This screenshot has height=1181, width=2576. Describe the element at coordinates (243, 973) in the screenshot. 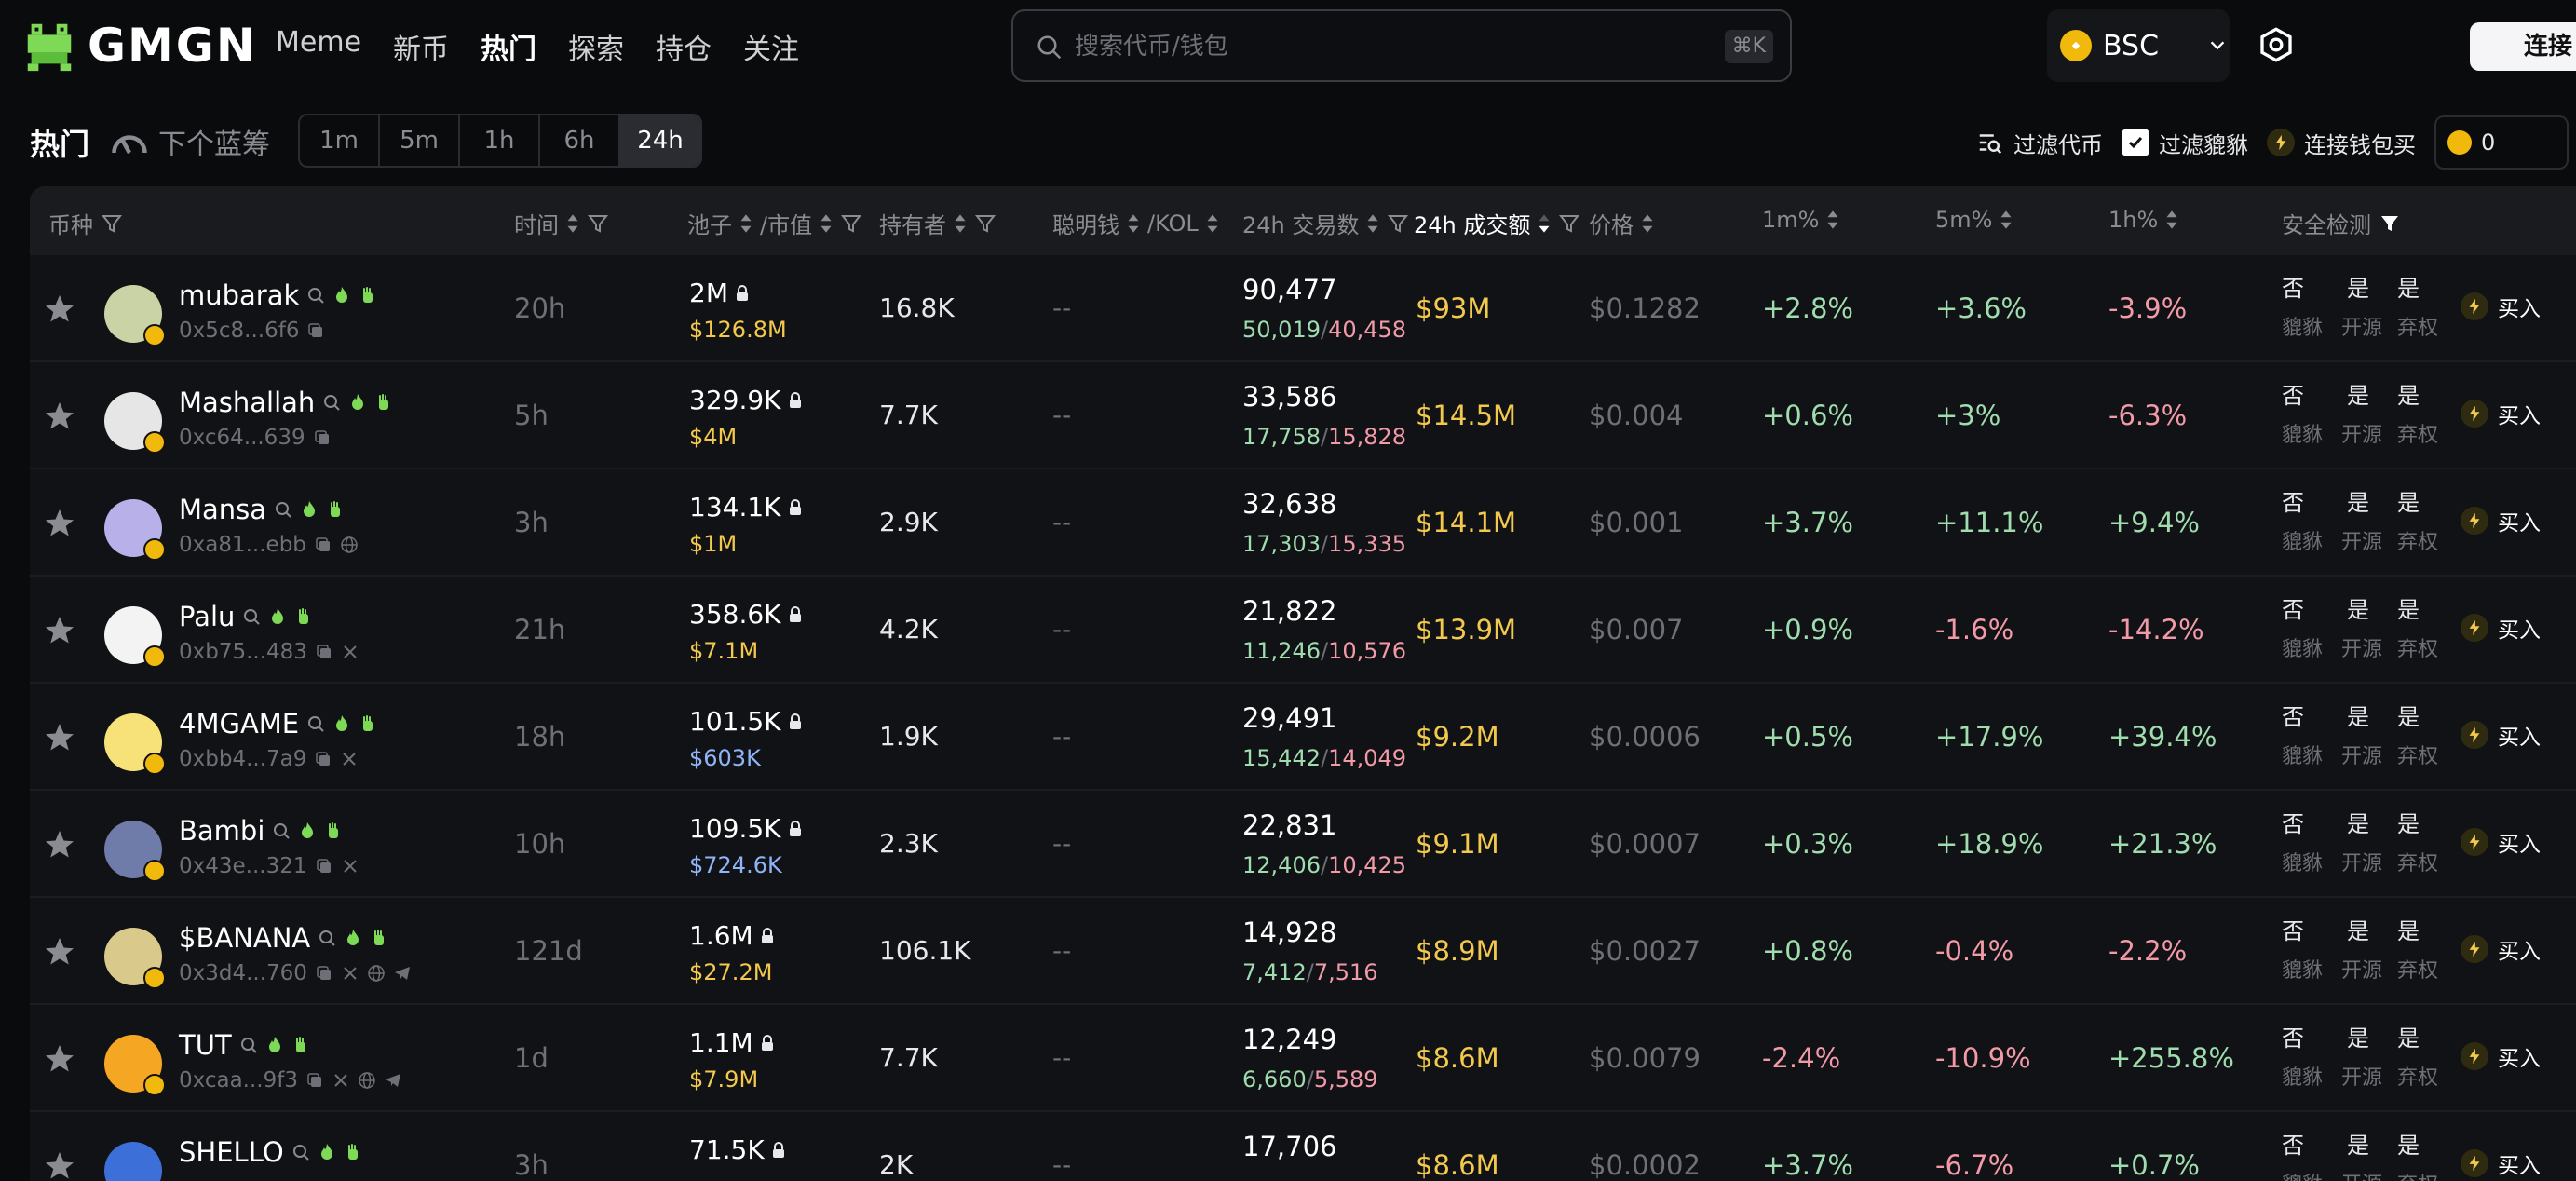

I see `token-address: 0x3d4...760` at that location.